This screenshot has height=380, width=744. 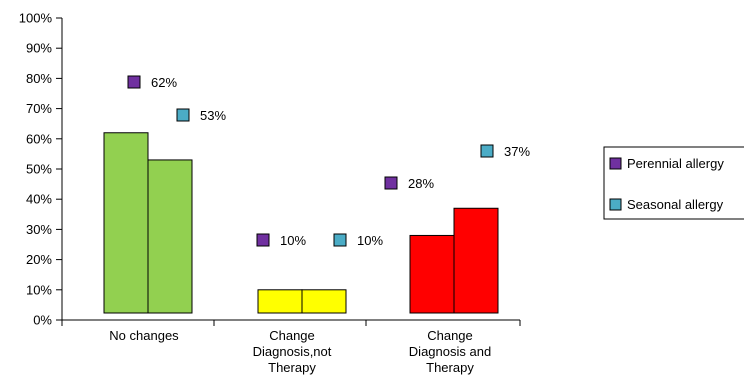 What do you see at coordinates (164, 82) in the screenshot?
I see `data-label: 62%` at bounding box center [164, 82].